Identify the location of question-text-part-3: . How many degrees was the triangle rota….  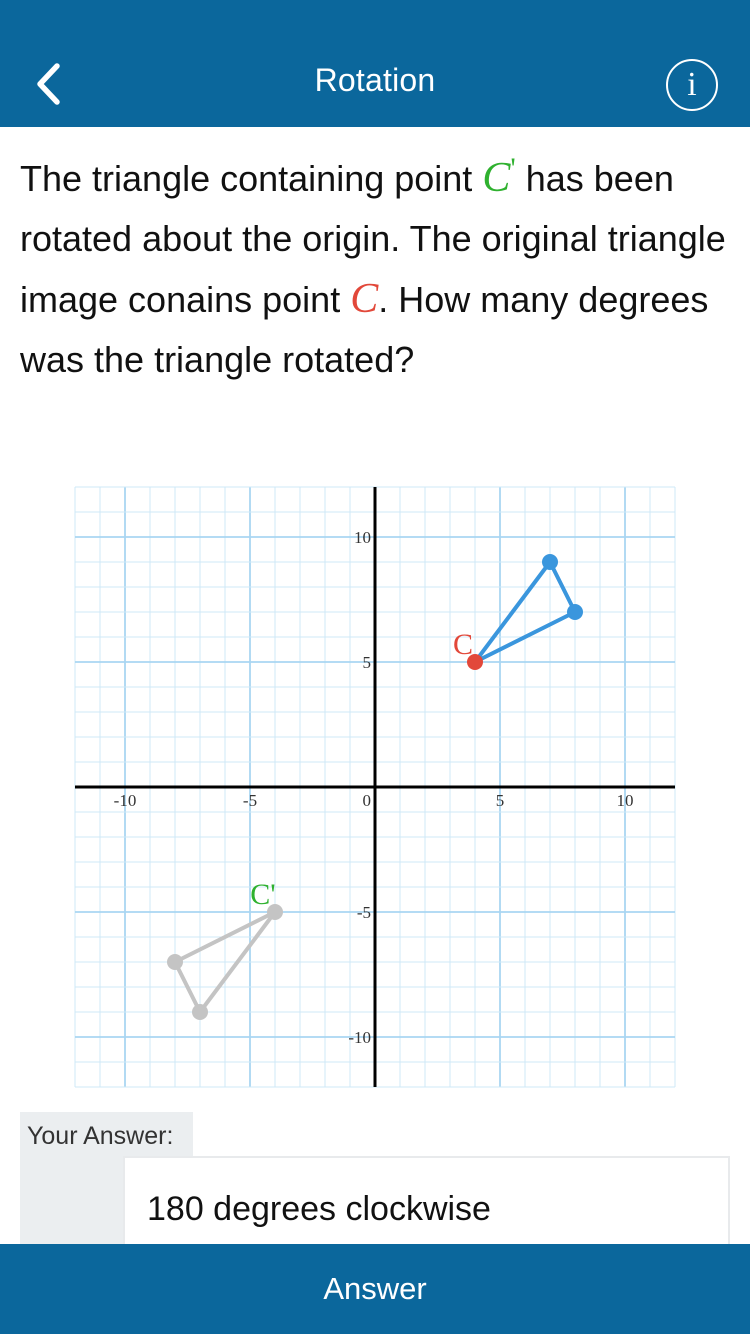
(364, 329).